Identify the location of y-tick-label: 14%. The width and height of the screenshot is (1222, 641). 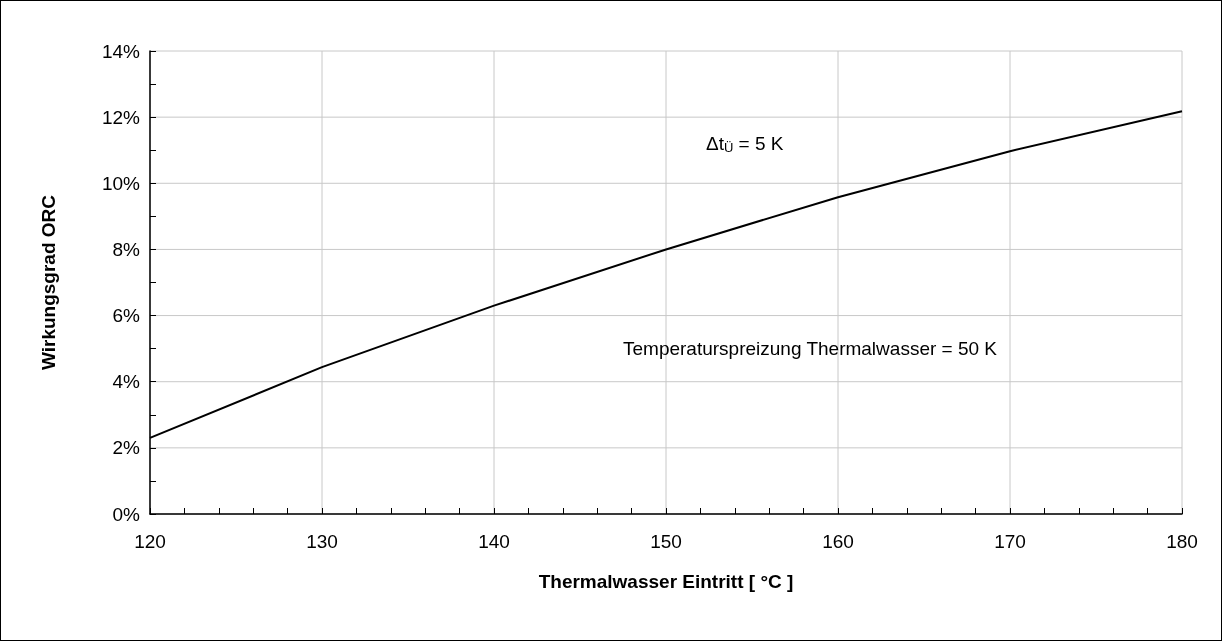
(121, 51).